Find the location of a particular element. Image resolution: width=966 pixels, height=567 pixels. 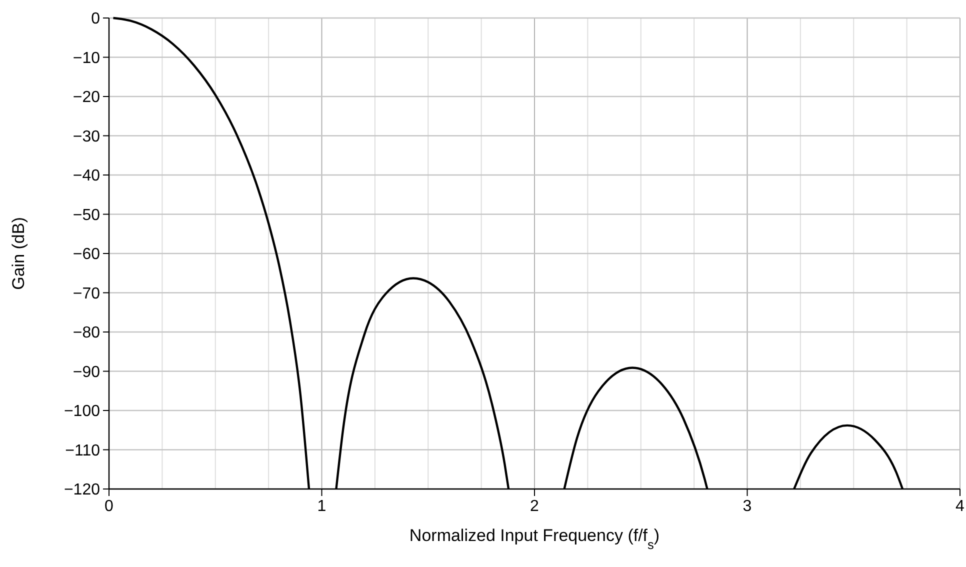

x-tick-label: 3 is located at coordinates (747, 506).